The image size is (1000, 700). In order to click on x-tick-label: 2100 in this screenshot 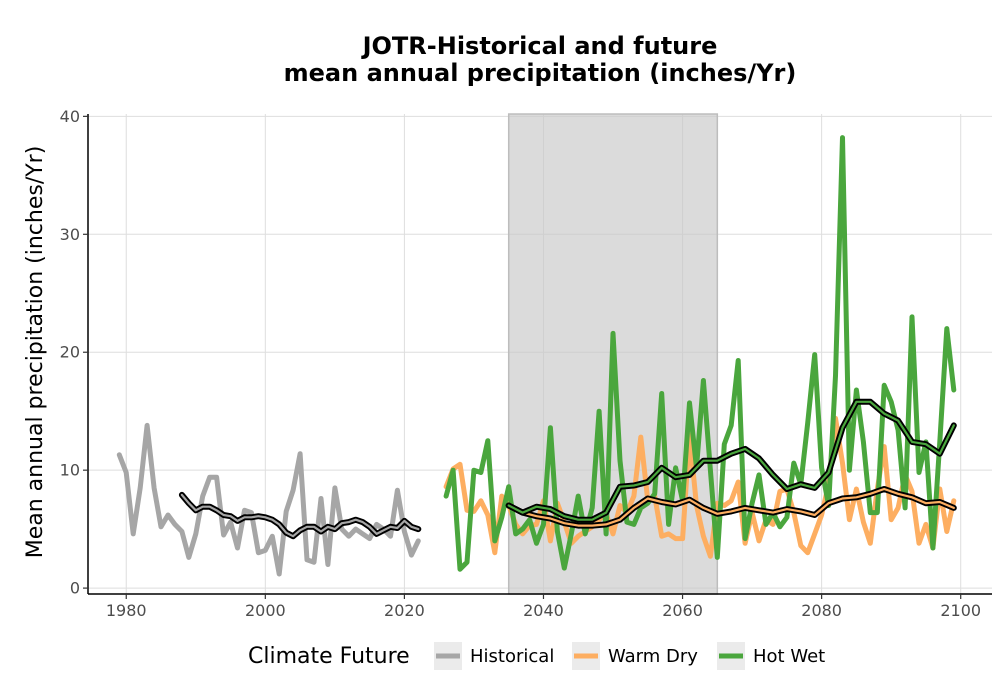, I will do `click(960, 610)`.